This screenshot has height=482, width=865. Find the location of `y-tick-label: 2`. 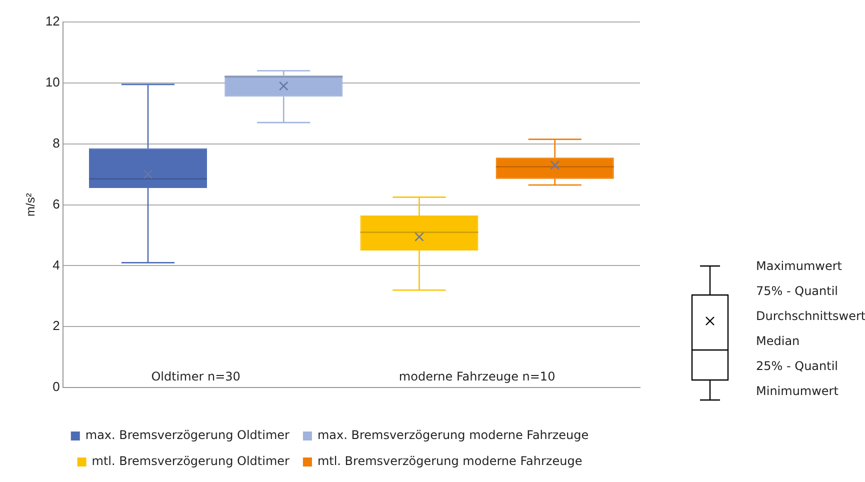

y-tick-label: 2 is located at coordinates (56, 326).